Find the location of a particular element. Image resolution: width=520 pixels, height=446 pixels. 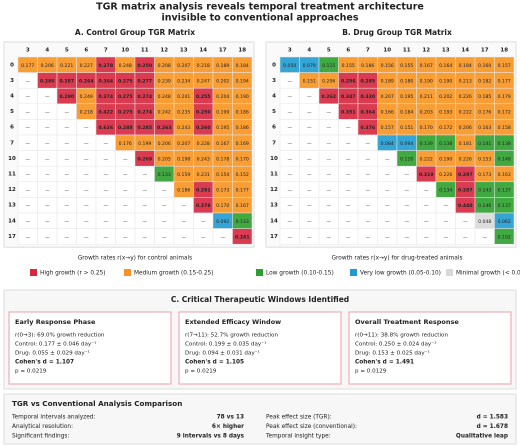

cell-value: 0.226 is located at coordinates (465, 97).